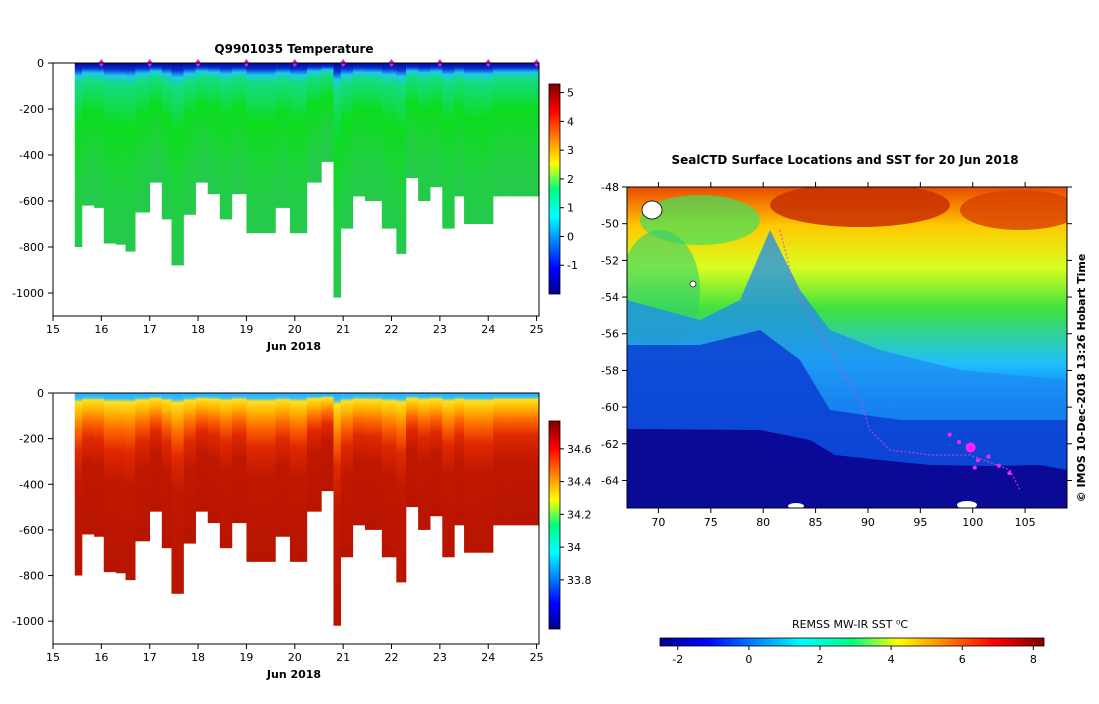  Describe the element at coordinates (610, 297) in the screenshot. I see `y-tick-label: -54` at that location.